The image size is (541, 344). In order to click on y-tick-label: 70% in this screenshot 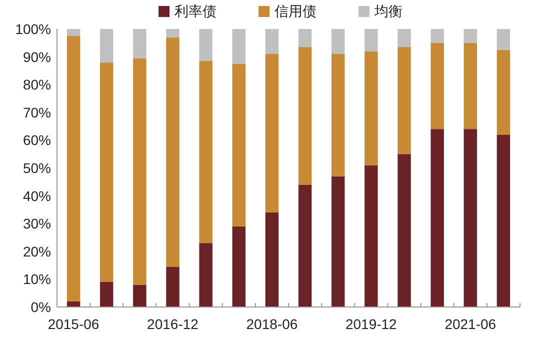, I will do `click(36, 112)`.